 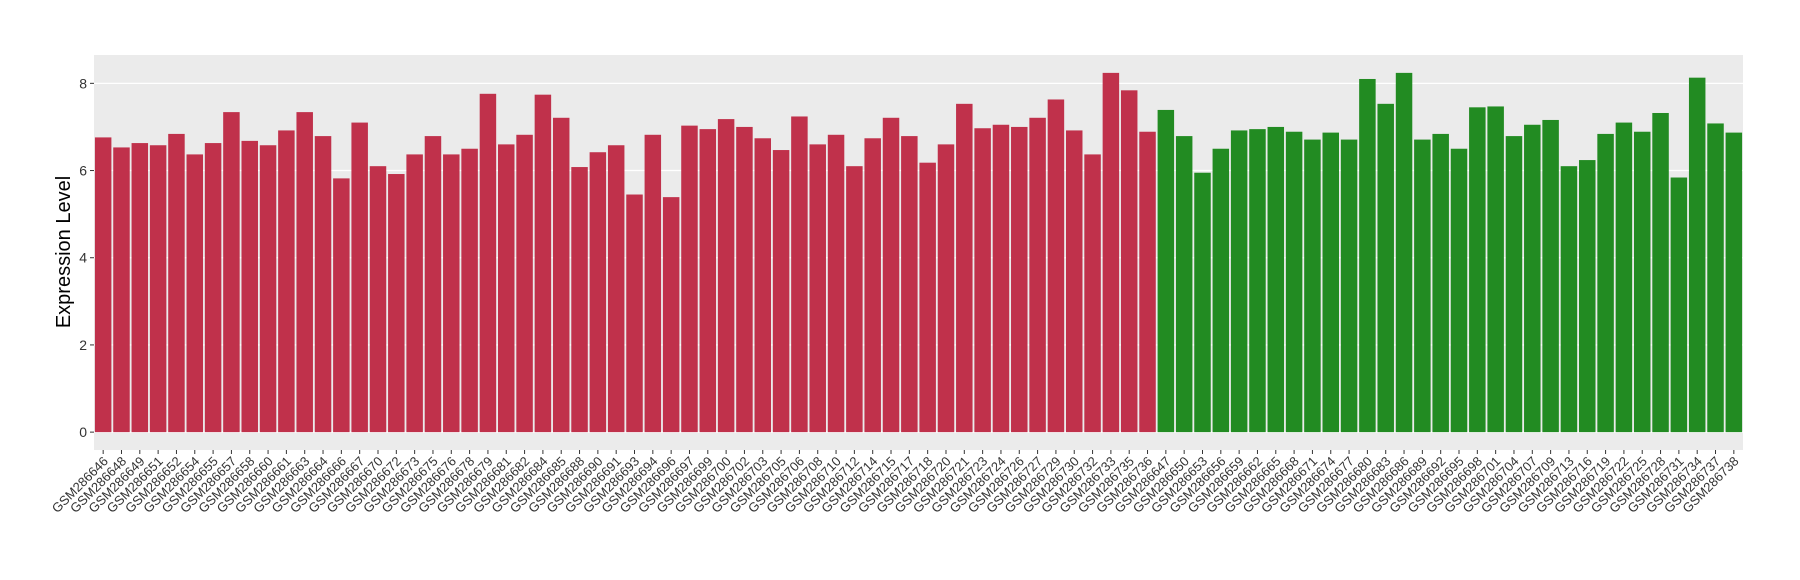 What do you see at coordinates (64, 252) in the screenshot?
I see `y-axis-title: Expression Level` at bounding box center [64, 252].